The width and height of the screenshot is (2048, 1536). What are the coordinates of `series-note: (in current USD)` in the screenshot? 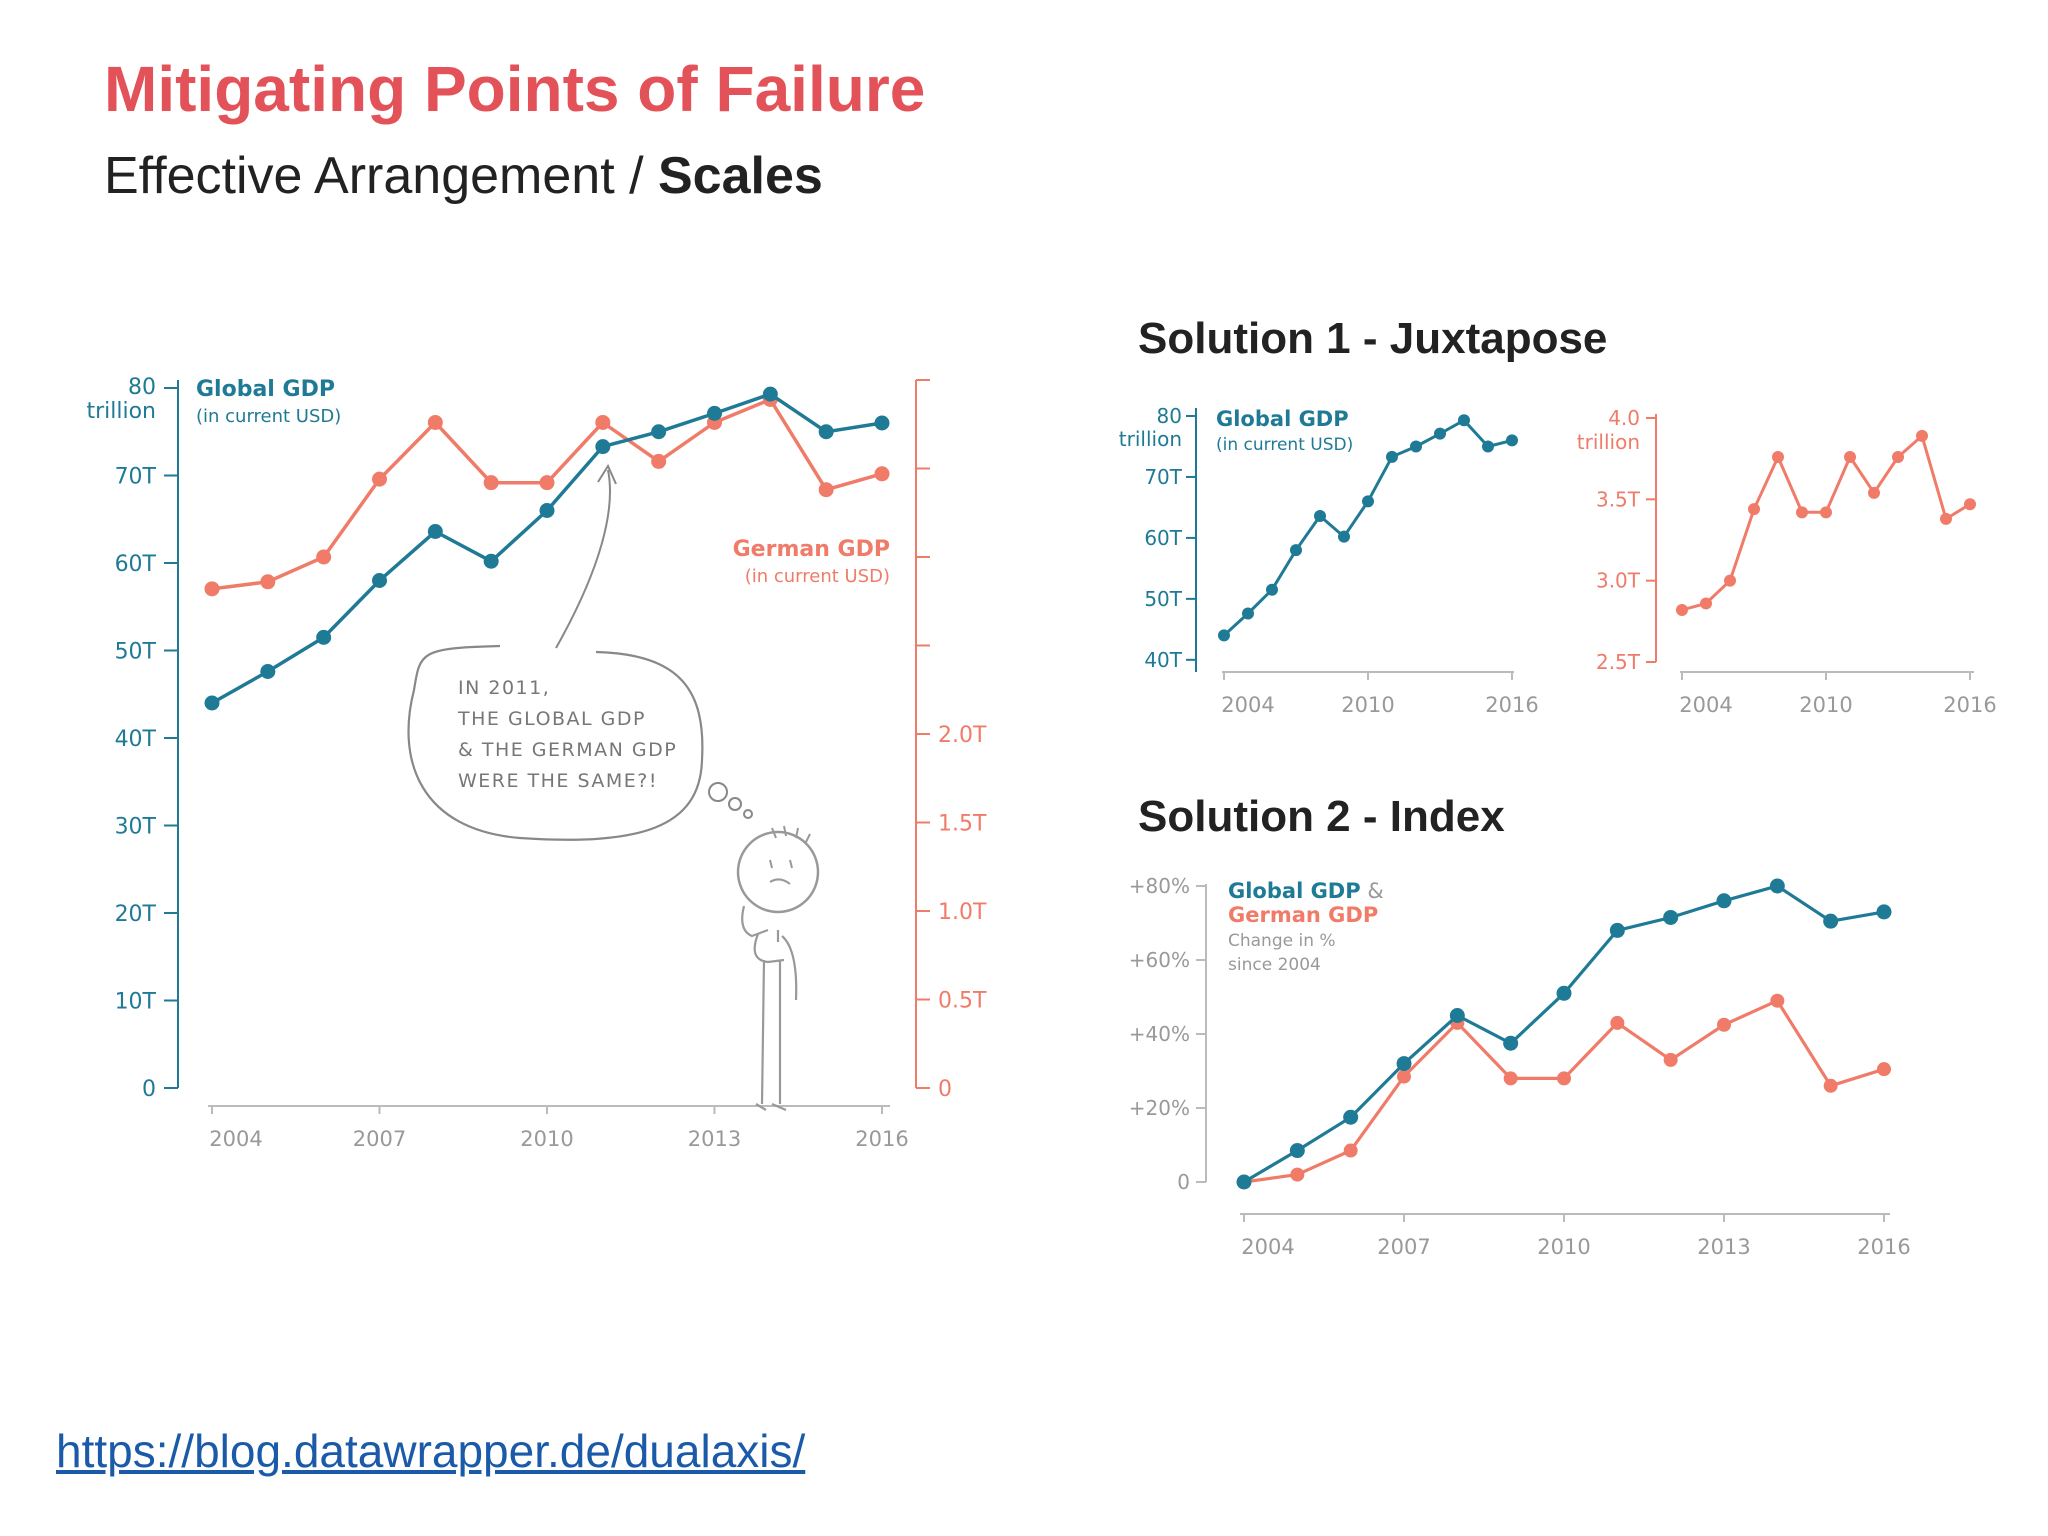 It's located at (1284, 445).